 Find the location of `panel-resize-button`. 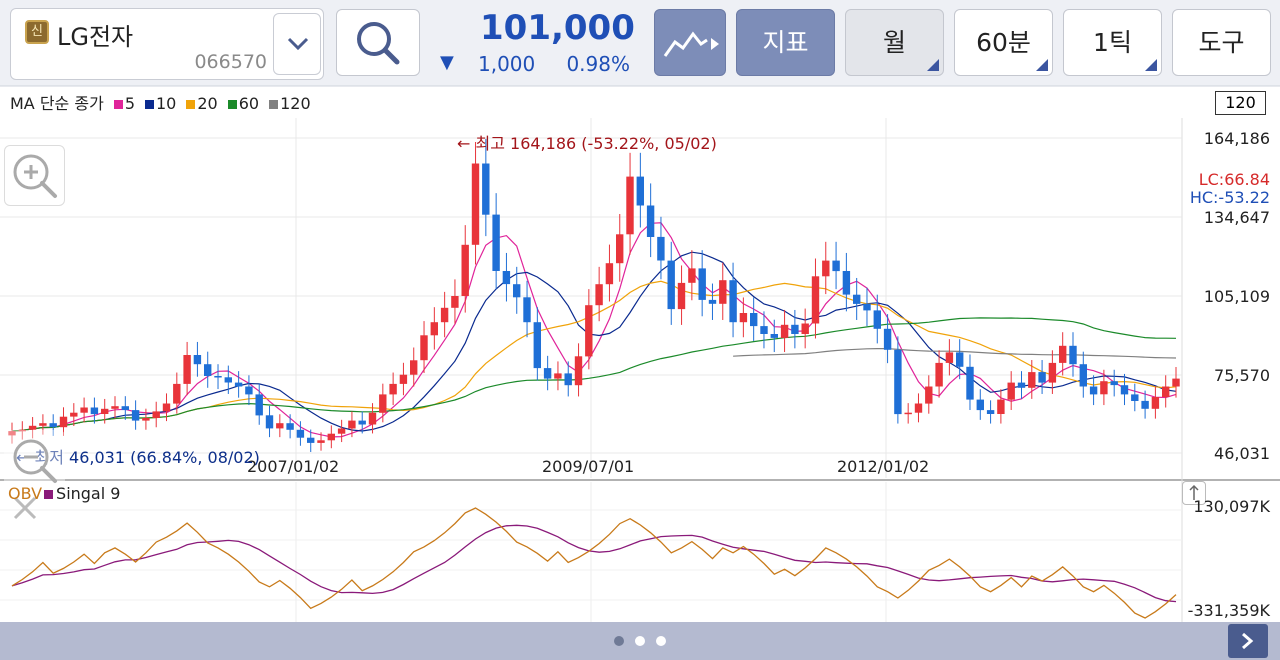

panel-resize-button is located at coordinates (1194, 493).